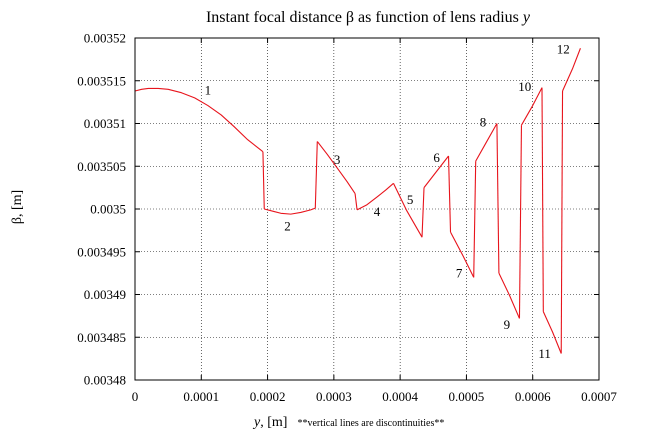  Describe the element at coordinates (544, 353) in the screenshot. I see `annotation-label: 11` at that location.